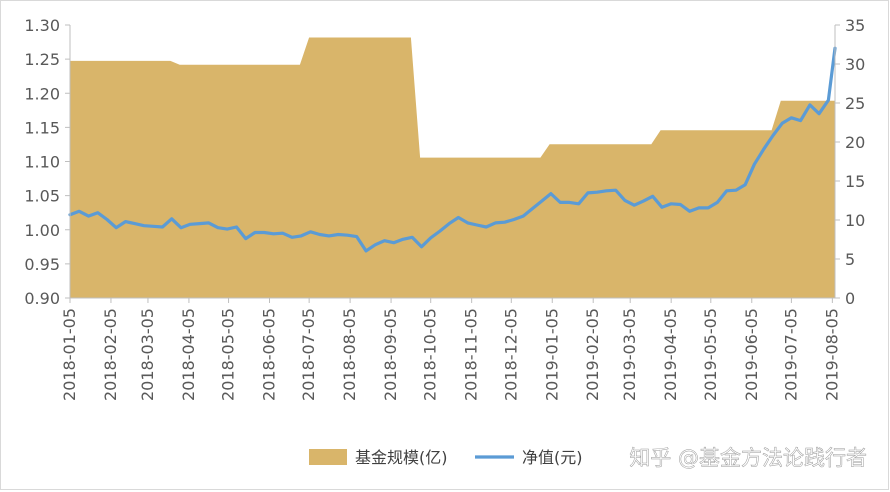 Image resolution: width=890 pixels, height=492 pixels. I want to click on x-tick-label: 2019-08-05, so click(831, 354).